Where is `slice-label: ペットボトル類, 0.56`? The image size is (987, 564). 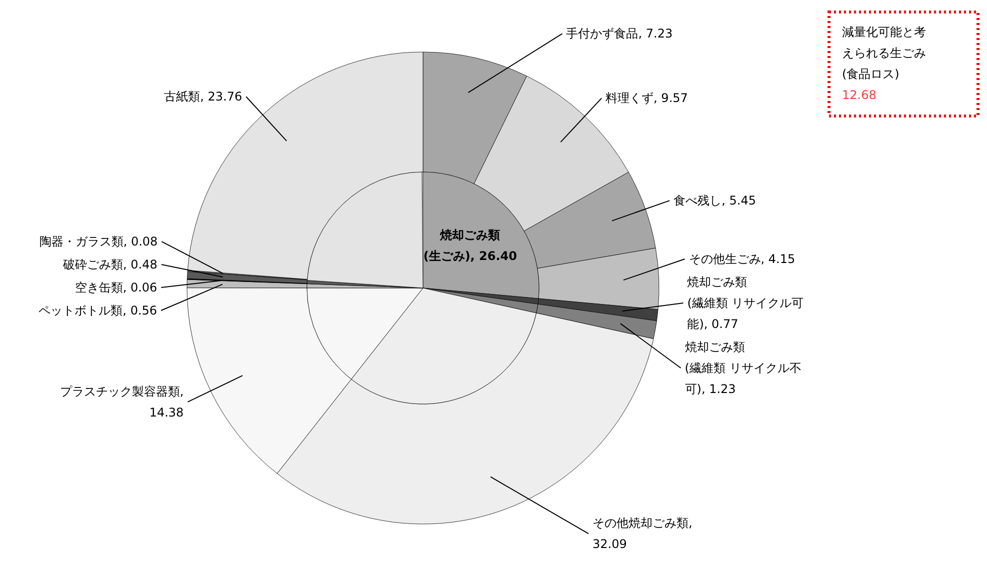 slice-label: ペットボトル類, 0.56 is located at coordinates (98, 311).